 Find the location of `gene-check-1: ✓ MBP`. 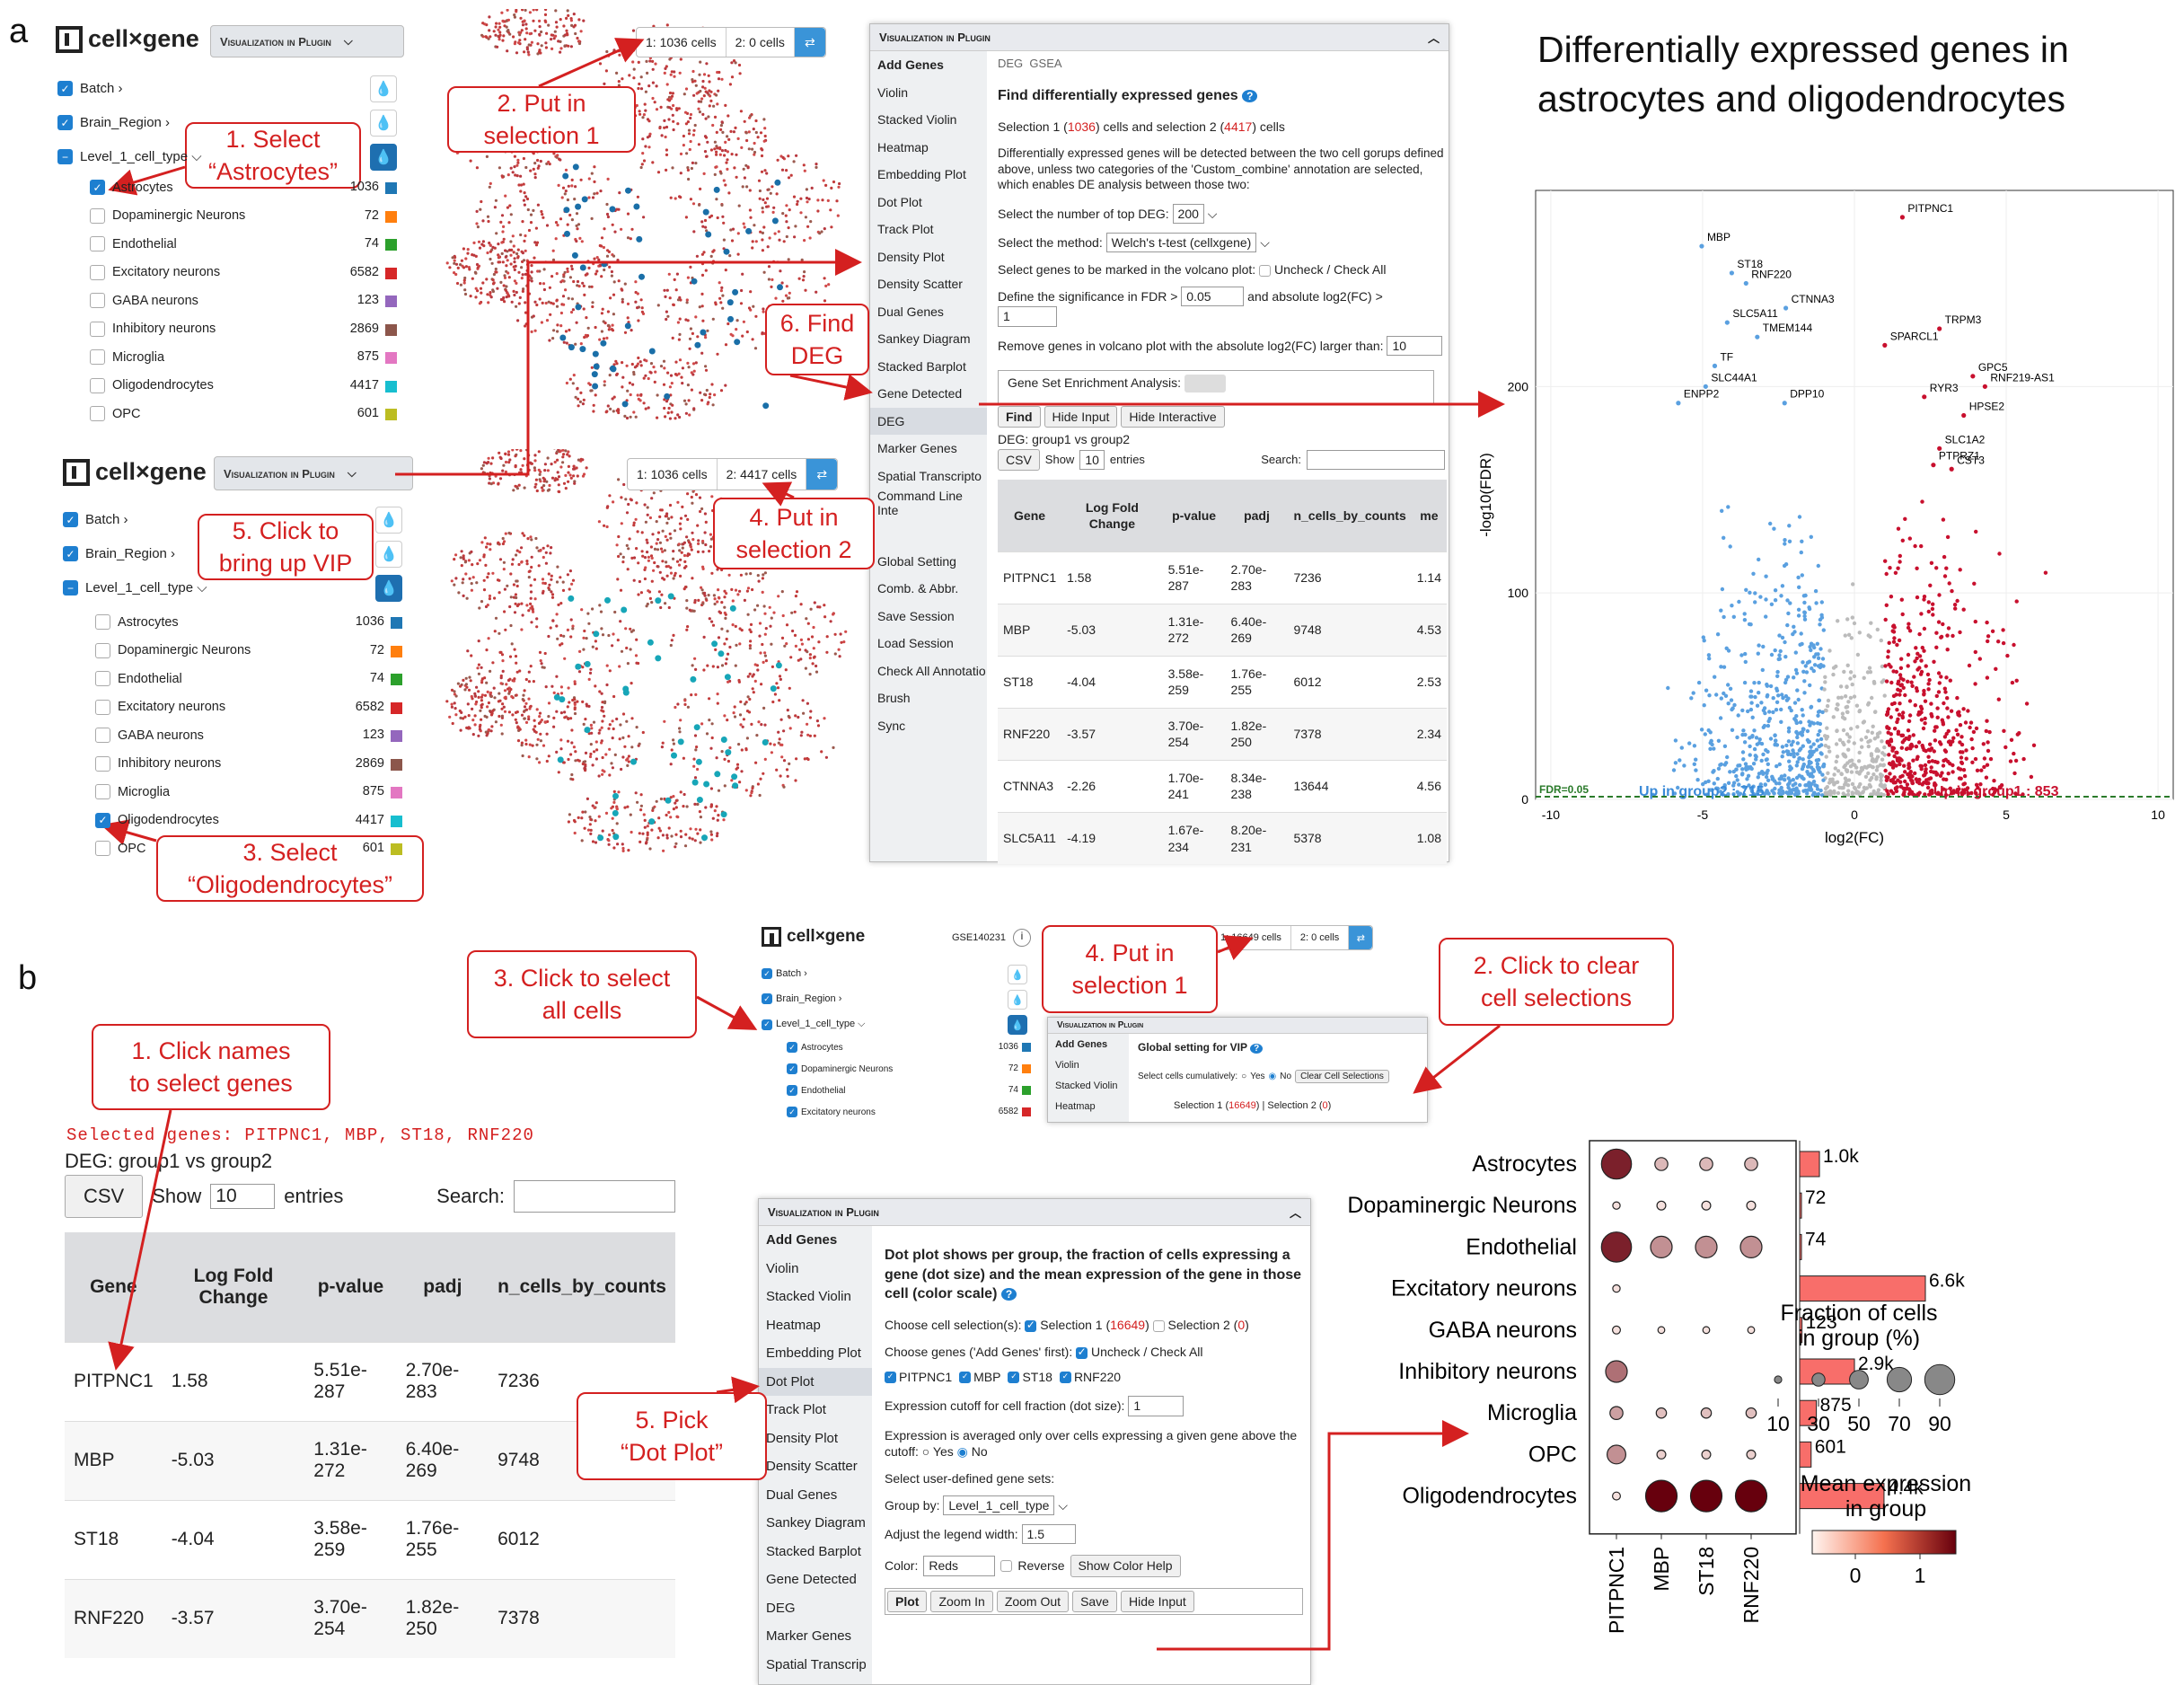

gene-check-1: ✓ MBP is located at coordinates (980, 1377).